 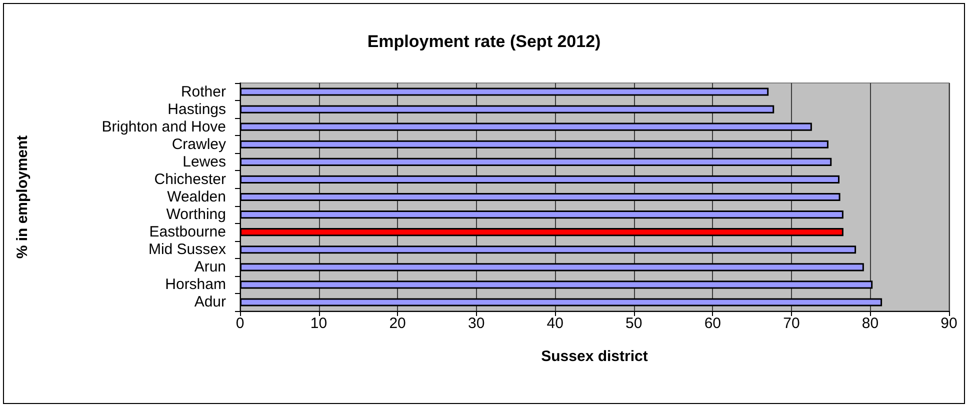 I want to click on y-tick-label: Adur, so click(x=210, y=302).